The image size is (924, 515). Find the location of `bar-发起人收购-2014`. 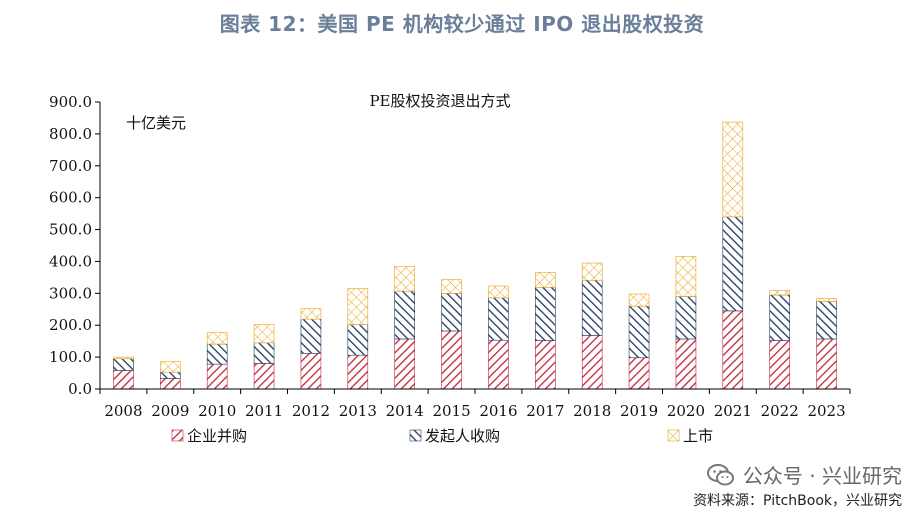

bar-发起人收购-2014 is located at coordinates (404, 315).